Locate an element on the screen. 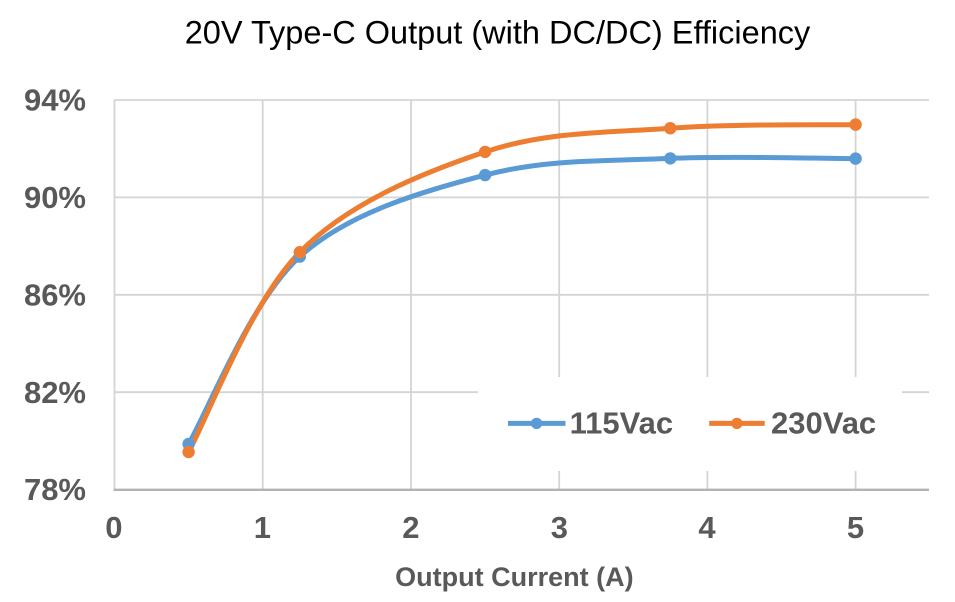  svg-text: 82% is located at coordinates (55, 392).